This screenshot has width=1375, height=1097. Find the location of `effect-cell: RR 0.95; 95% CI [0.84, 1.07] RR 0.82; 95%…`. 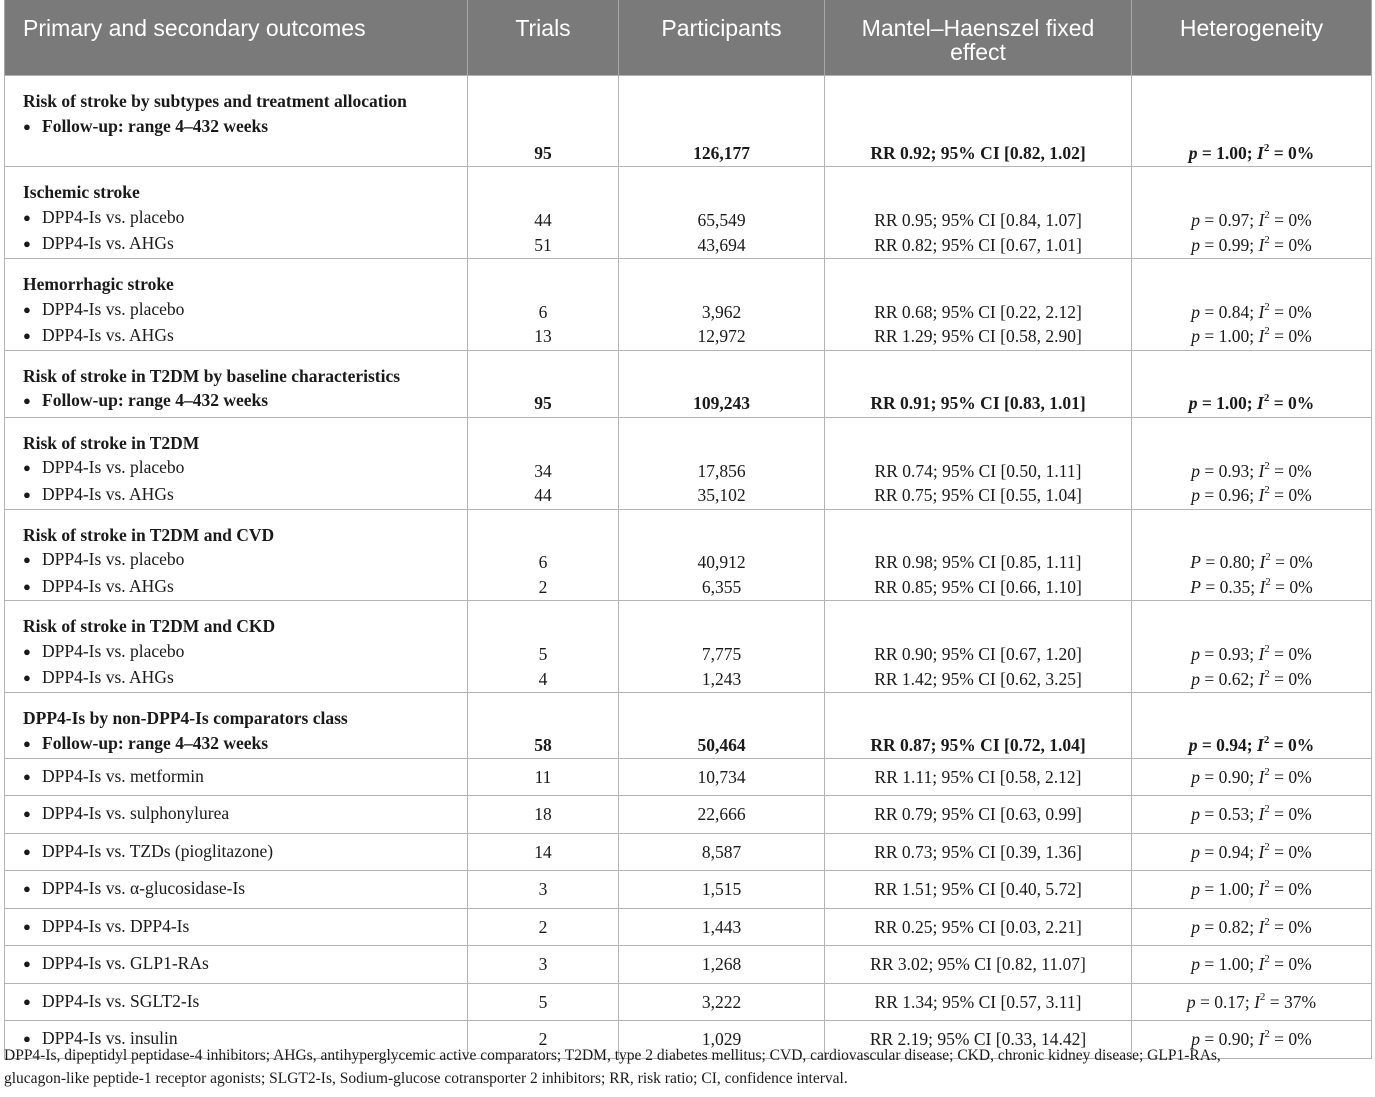

effect-cell: RR 0.95; 95% CI [0.84, 1.07] RR 0.82; 95%… is located at coordinates (978, 212).